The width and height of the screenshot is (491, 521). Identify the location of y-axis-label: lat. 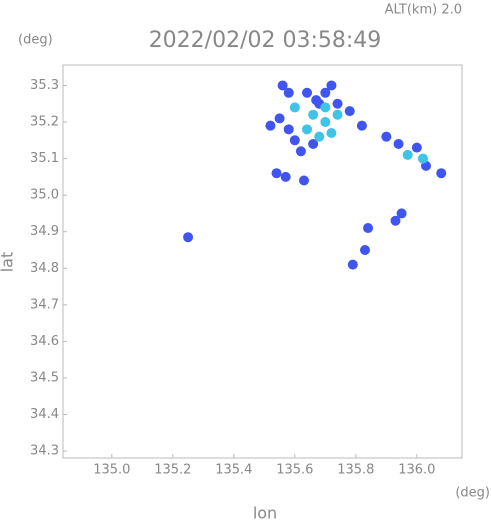
(8, 262).